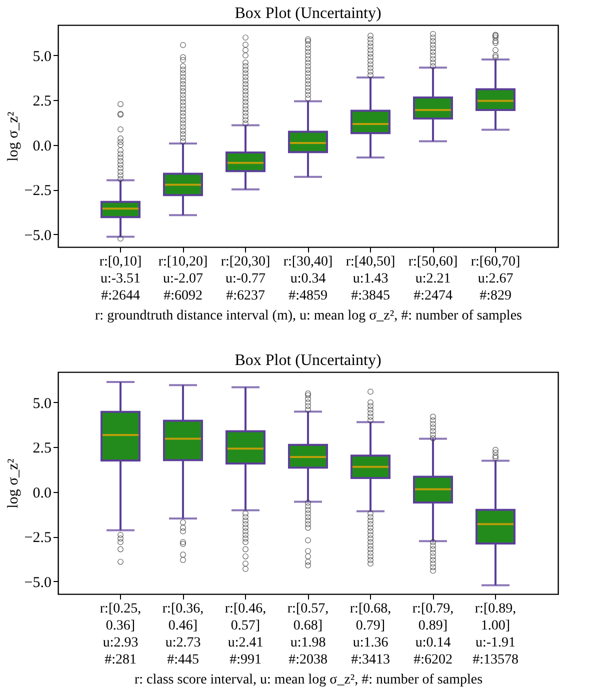 The height and width of the screenshot is (698, 597). I want to click on x-tick-label: r:[60,70] u:2.67 #:829, so click(495, 279).